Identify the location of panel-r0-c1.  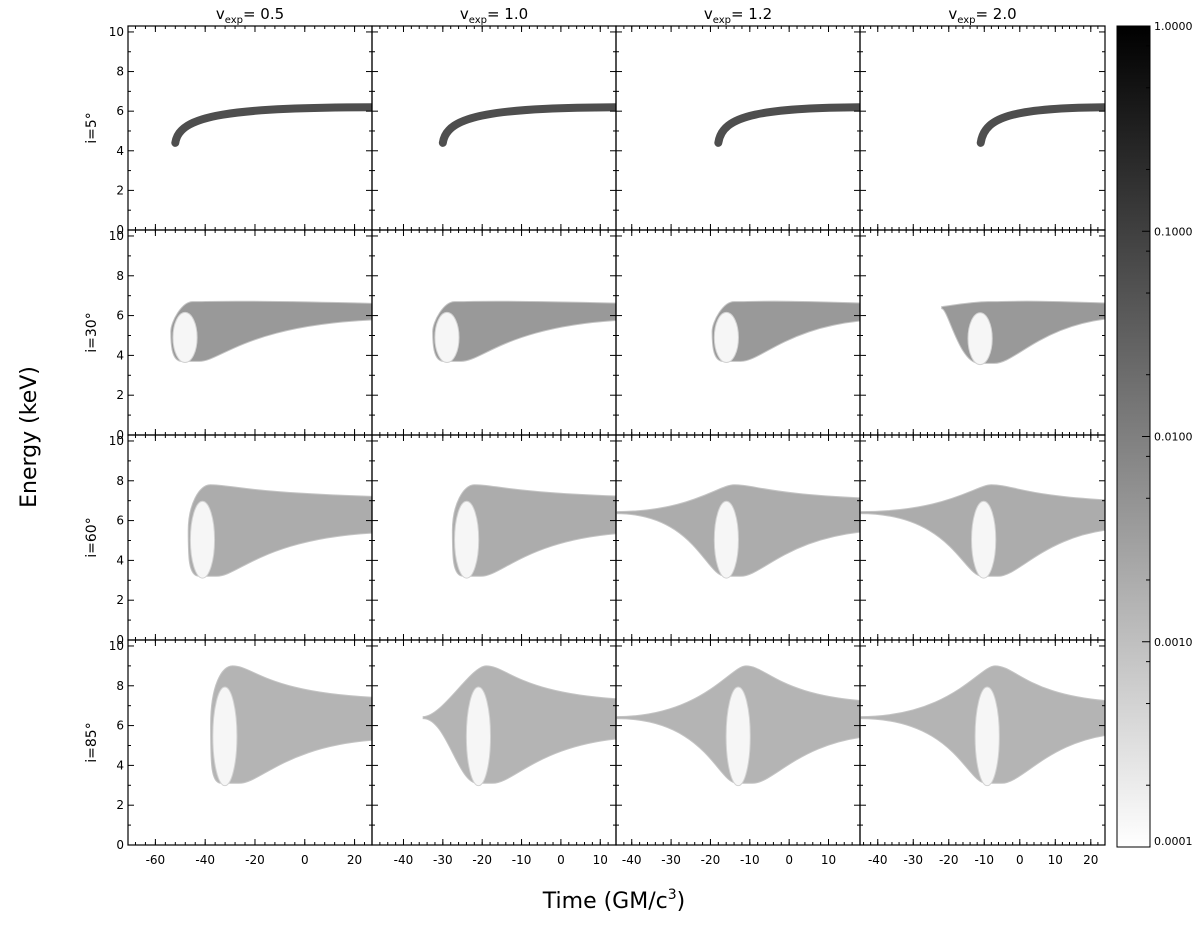
(494, 128).